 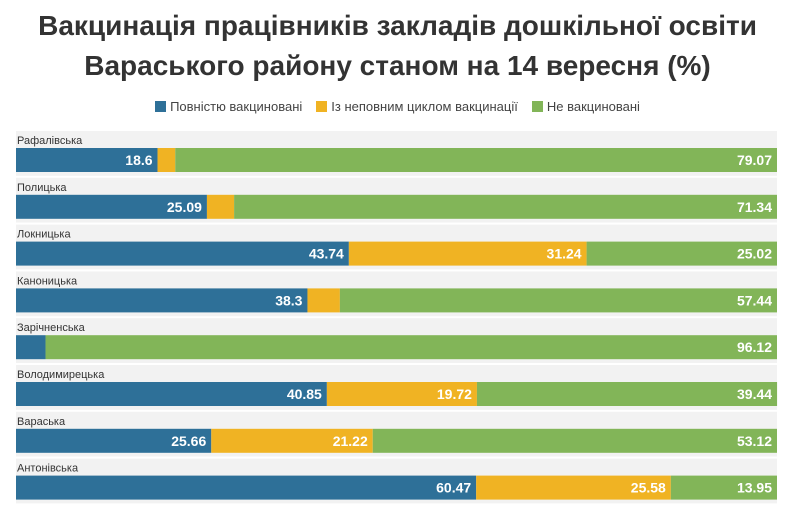 I want to click on data-label-none: 79.07, so click(x=754, y=160).